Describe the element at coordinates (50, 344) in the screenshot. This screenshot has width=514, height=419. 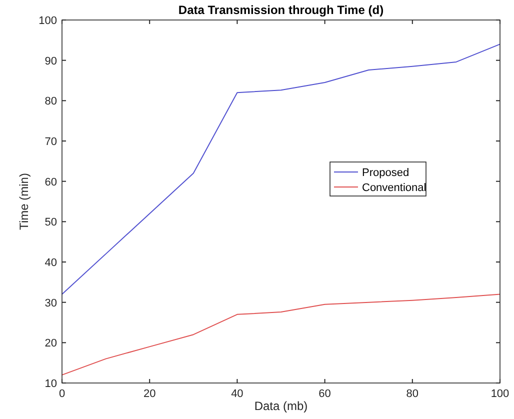
I see `y-tick-label: 20` at that location.